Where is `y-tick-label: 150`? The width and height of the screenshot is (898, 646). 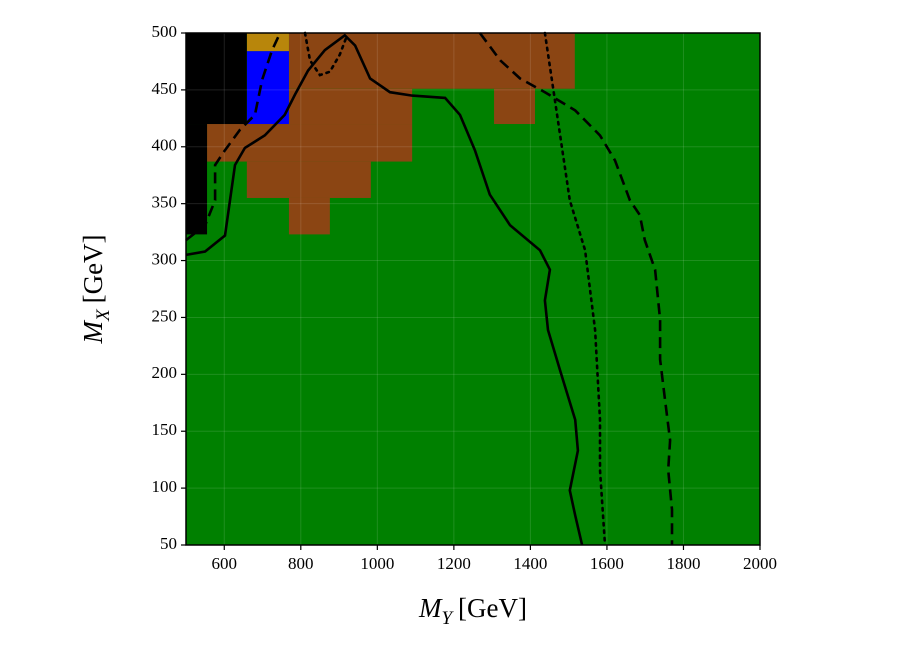 y-tick-label: 150 is located at coordinates (165, 429).